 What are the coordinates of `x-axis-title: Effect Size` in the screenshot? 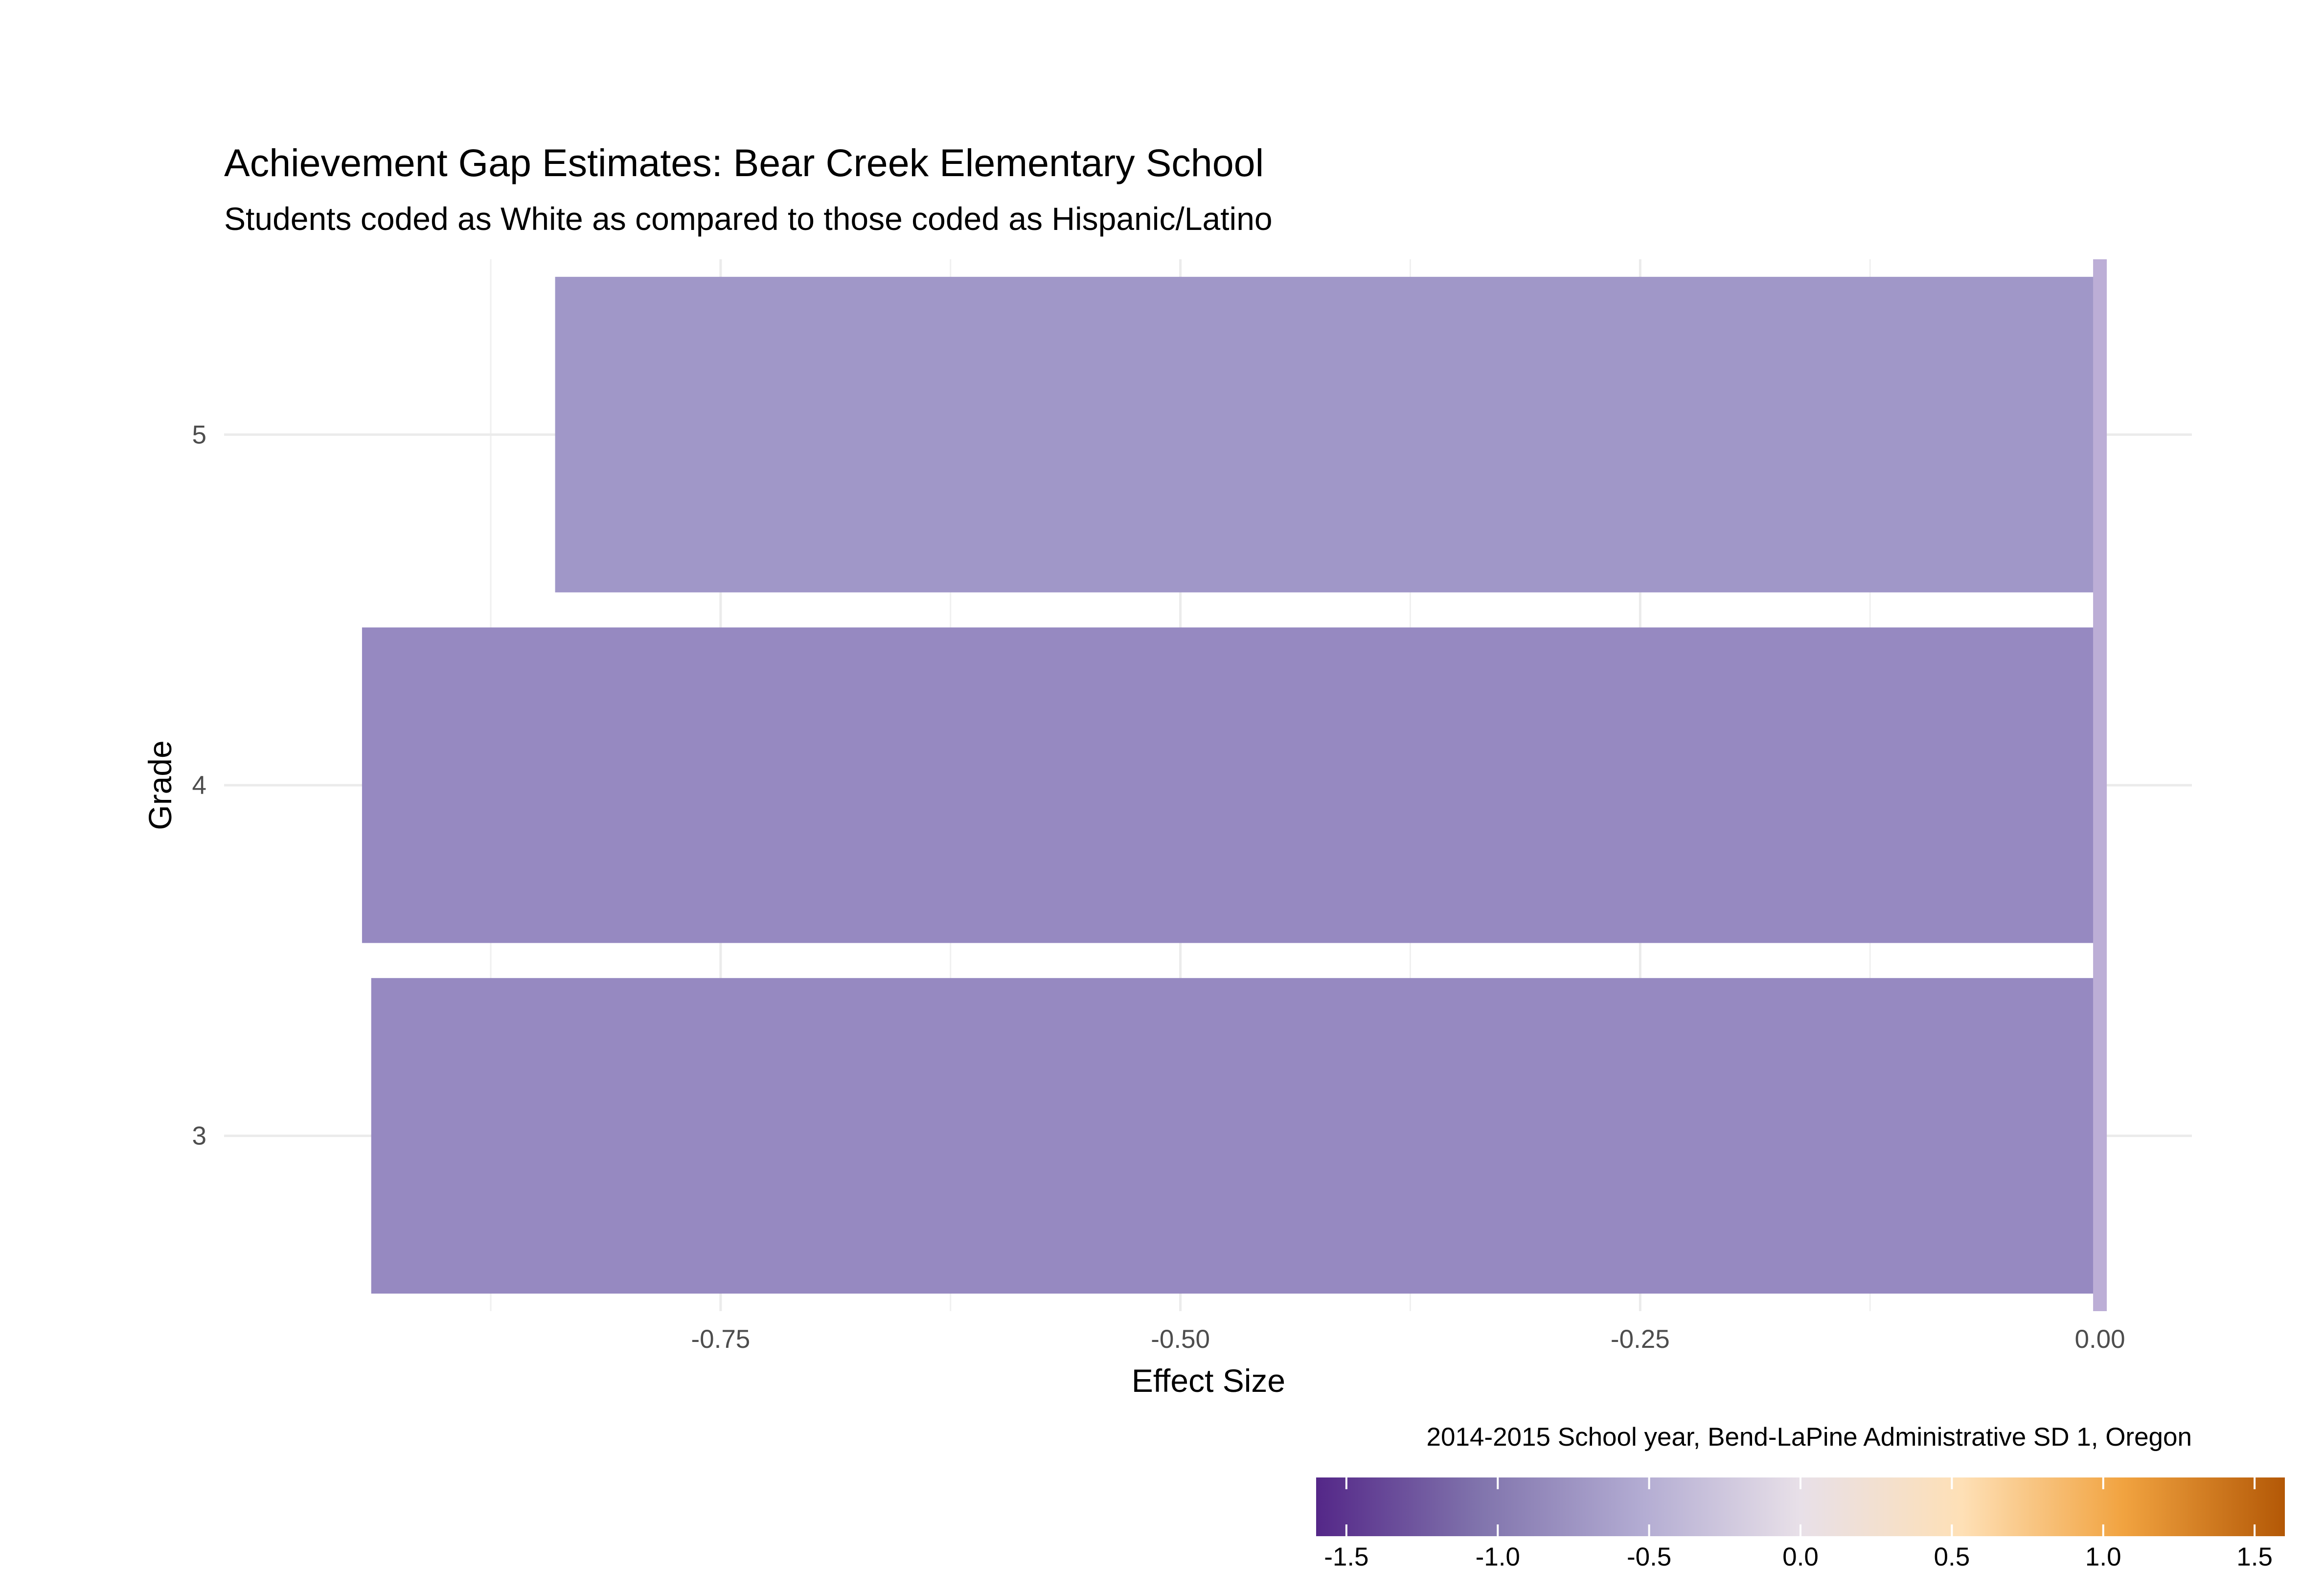 It's located at (1208, 1381).